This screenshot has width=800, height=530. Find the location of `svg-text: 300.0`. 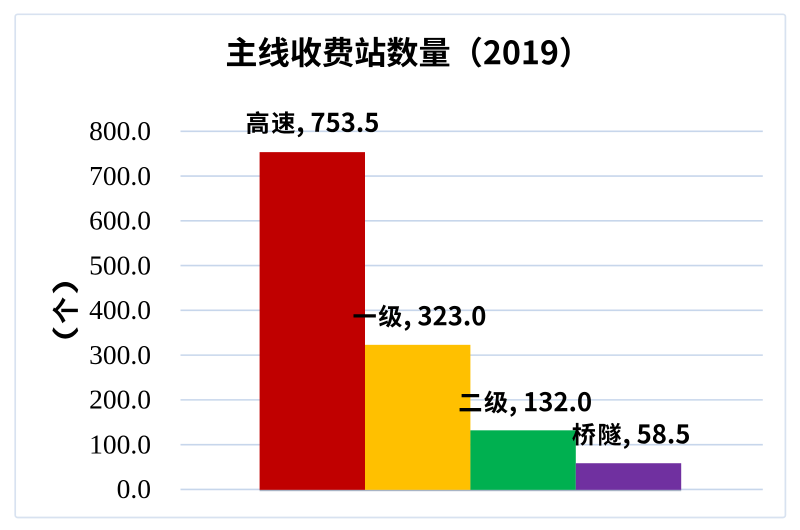

svg-text: 300.0 is located at coordinates (120, 354).